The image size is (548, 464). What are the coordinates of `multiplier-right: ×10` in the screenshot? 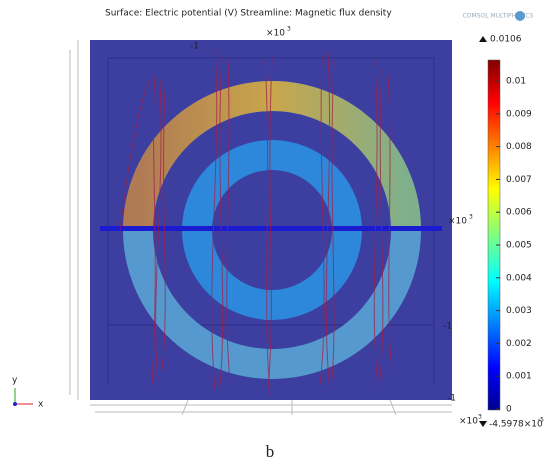 It's located at (457, 222).